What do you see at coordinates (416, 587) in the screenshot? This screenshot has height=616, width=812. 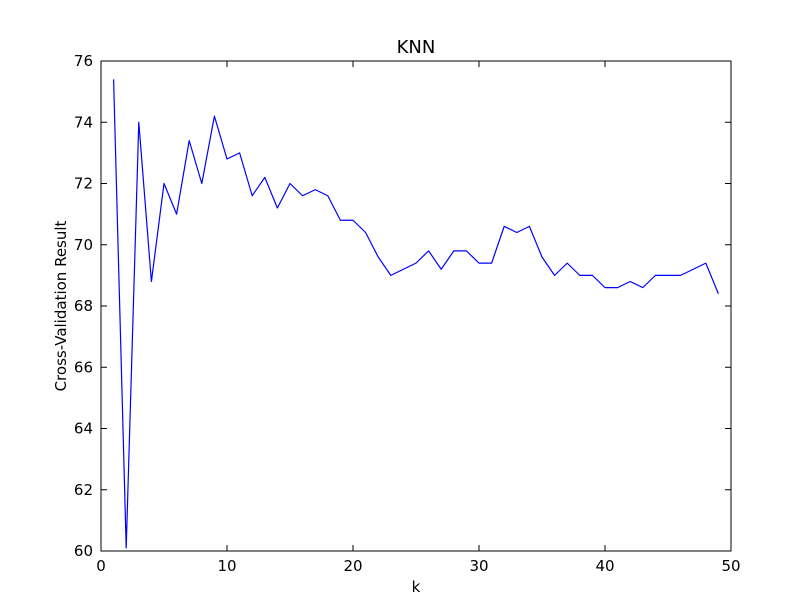 I see `x-axis-label: k` at bounding box center [416, 587].